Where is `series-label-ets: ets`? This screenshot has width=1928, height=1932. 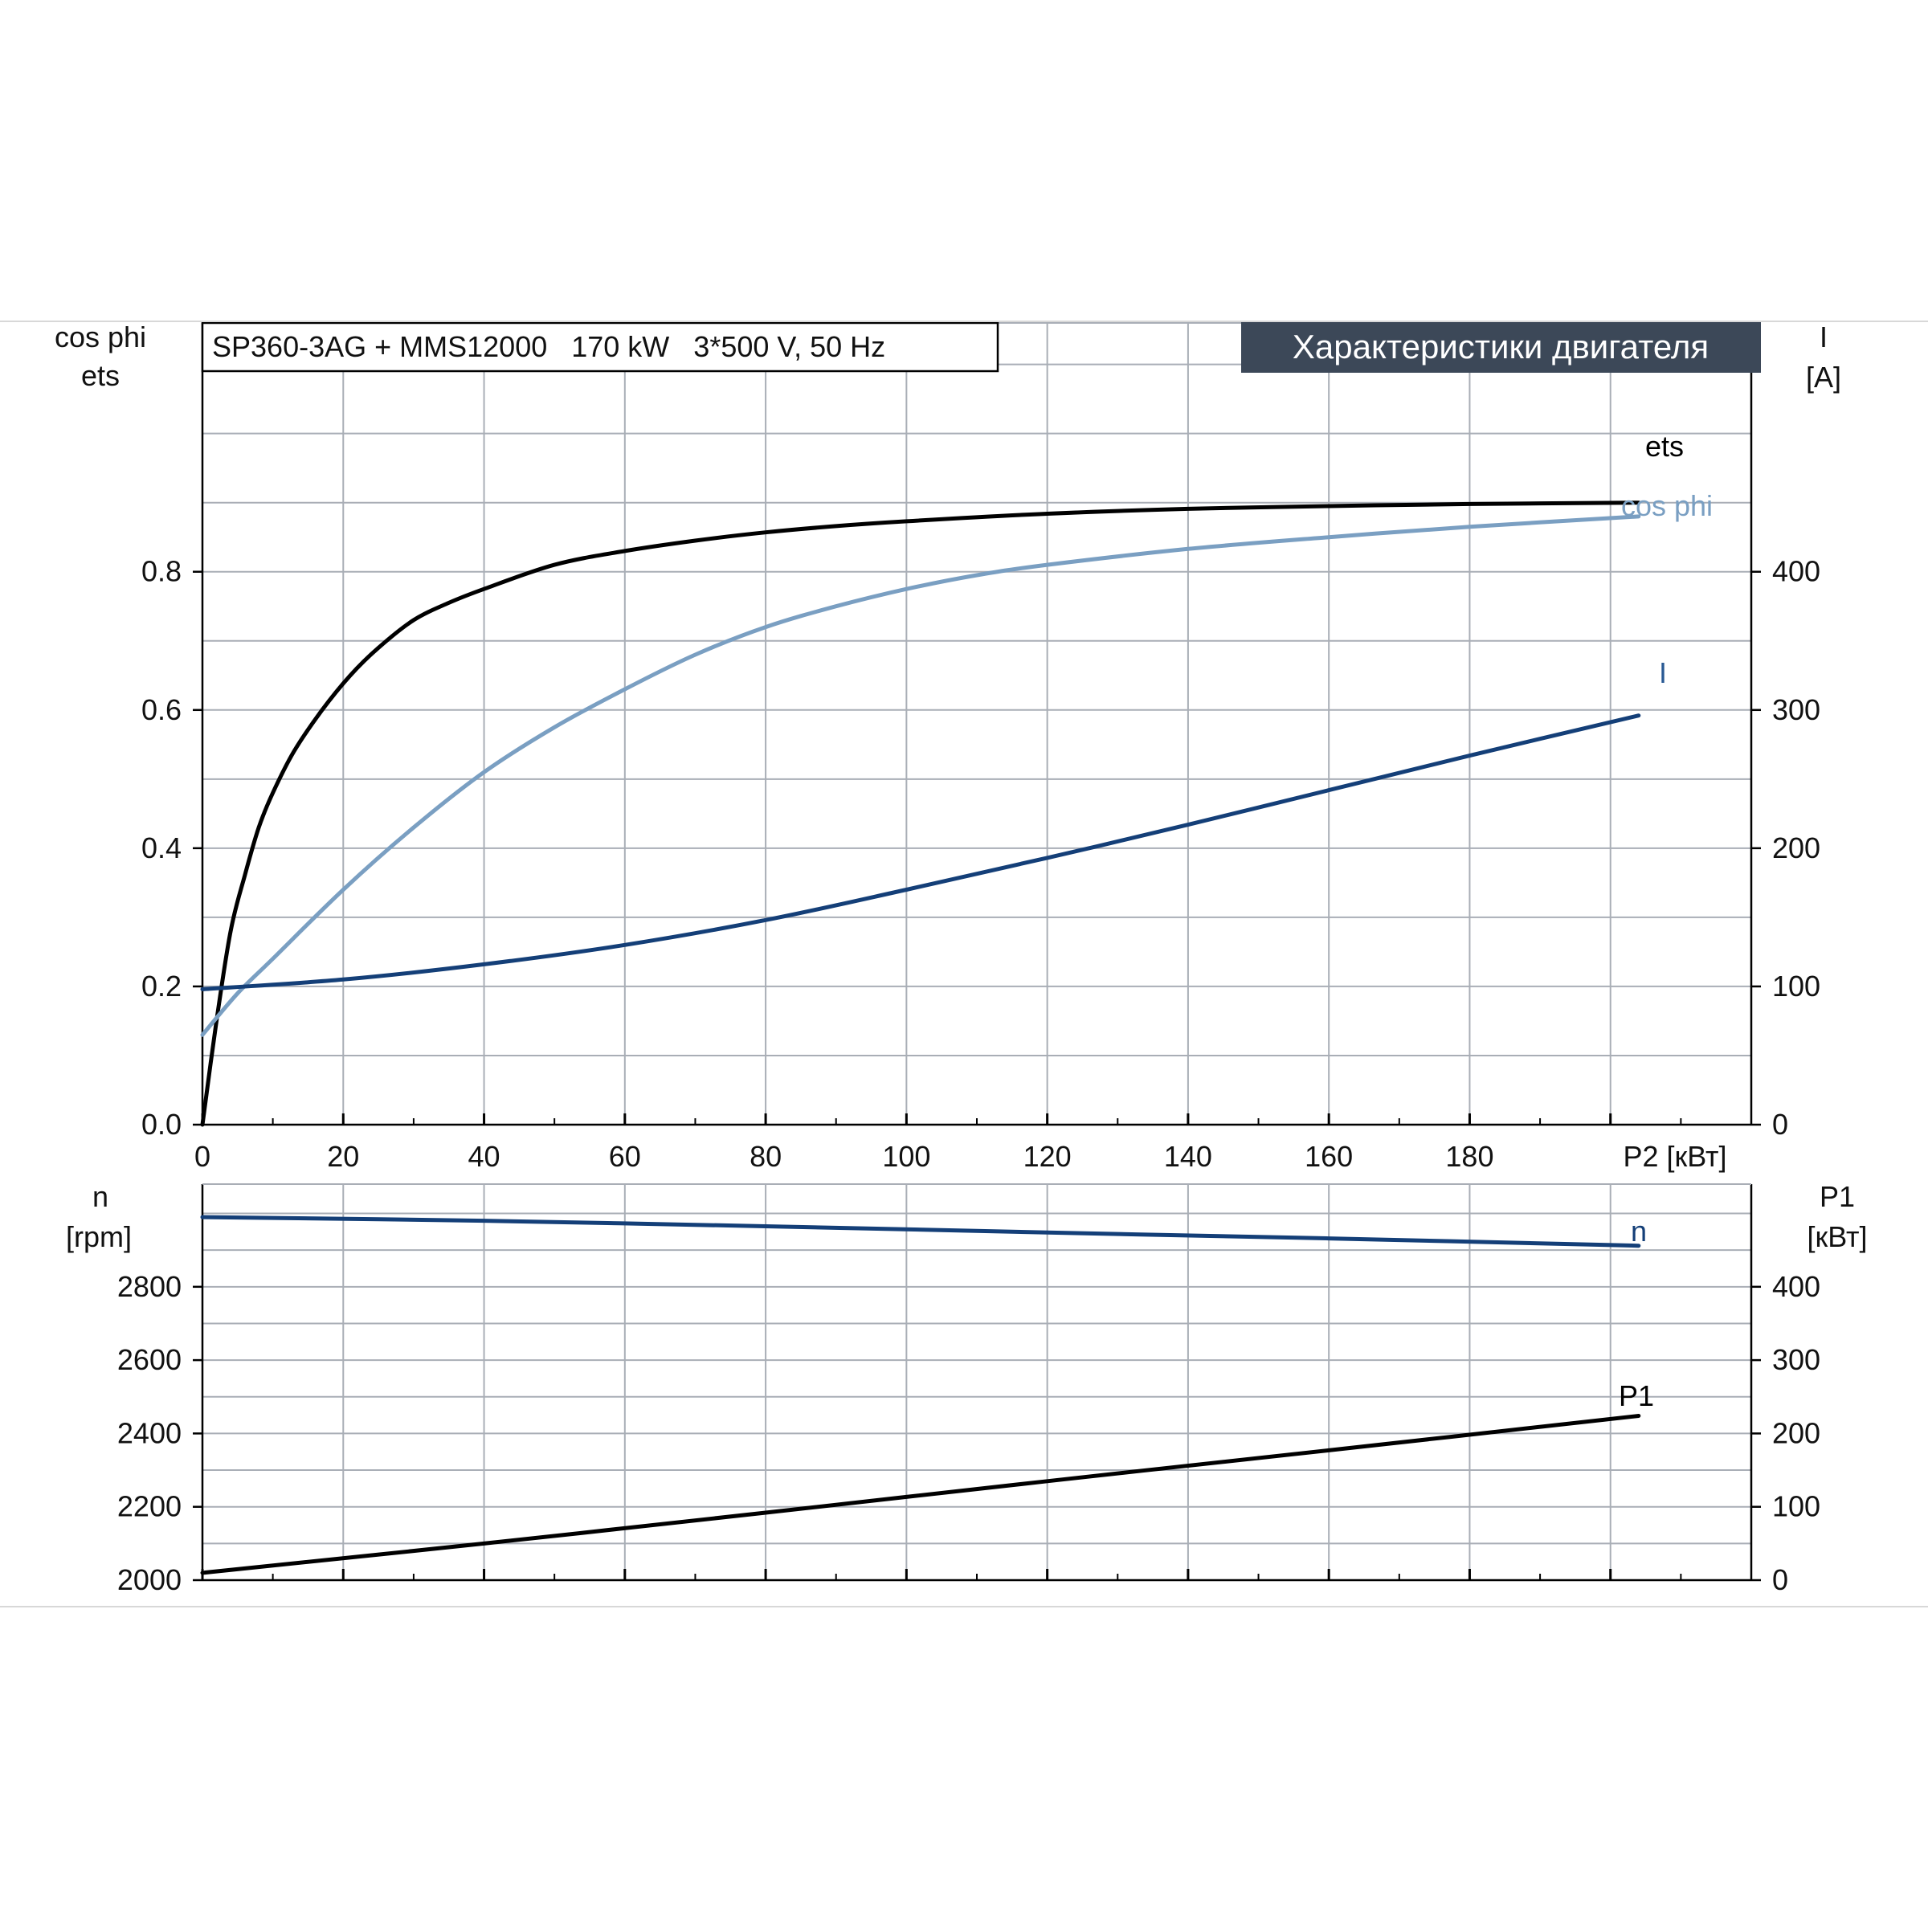
series-label-ets: ets is located at coordinates (1664, 447).